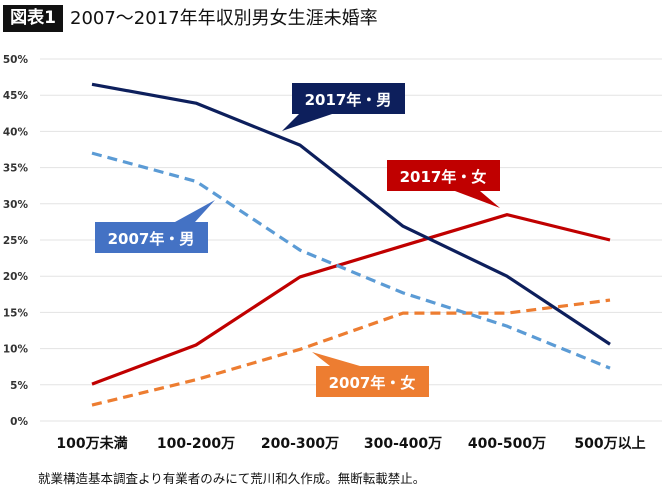 Image resolution: width=670 pixels, height=497 pixels. What do you see at coordinates (300, 444) in the screenshot?
I see `x-tick-label: 200-300万` at bounding box center [300, 444].